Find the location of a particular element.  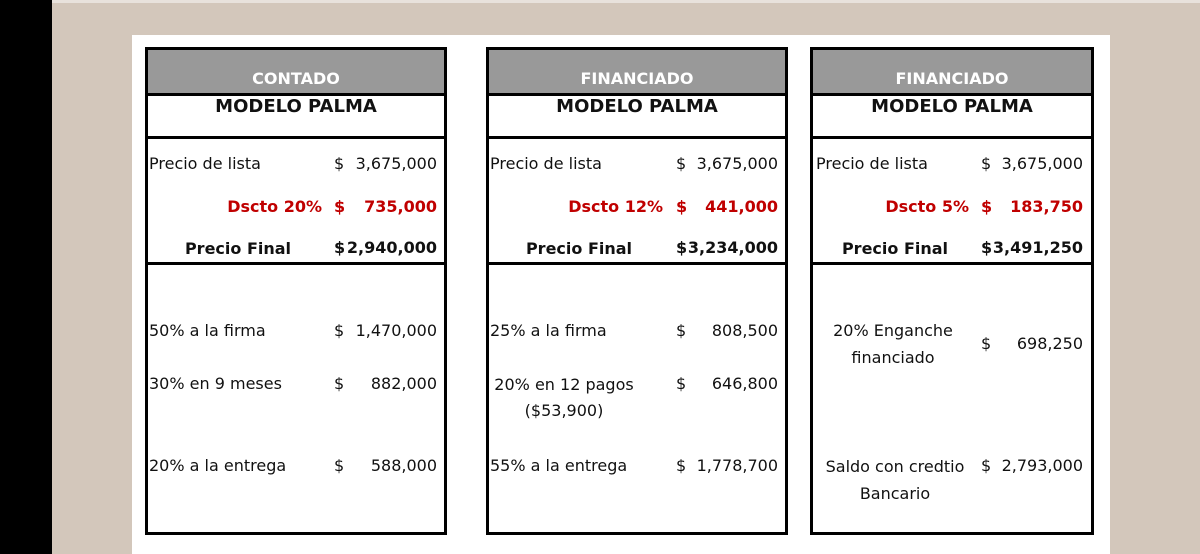

discount-value: 183,750 is located at coordinates (1046, 206).